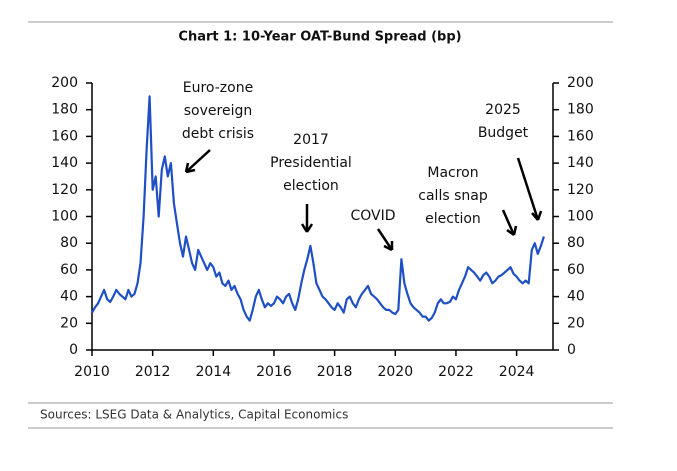  What do you see at coordinates (580, 163) in the screenshot?
I see `y2-tick-label: 140` at bounding box center [580, 163].